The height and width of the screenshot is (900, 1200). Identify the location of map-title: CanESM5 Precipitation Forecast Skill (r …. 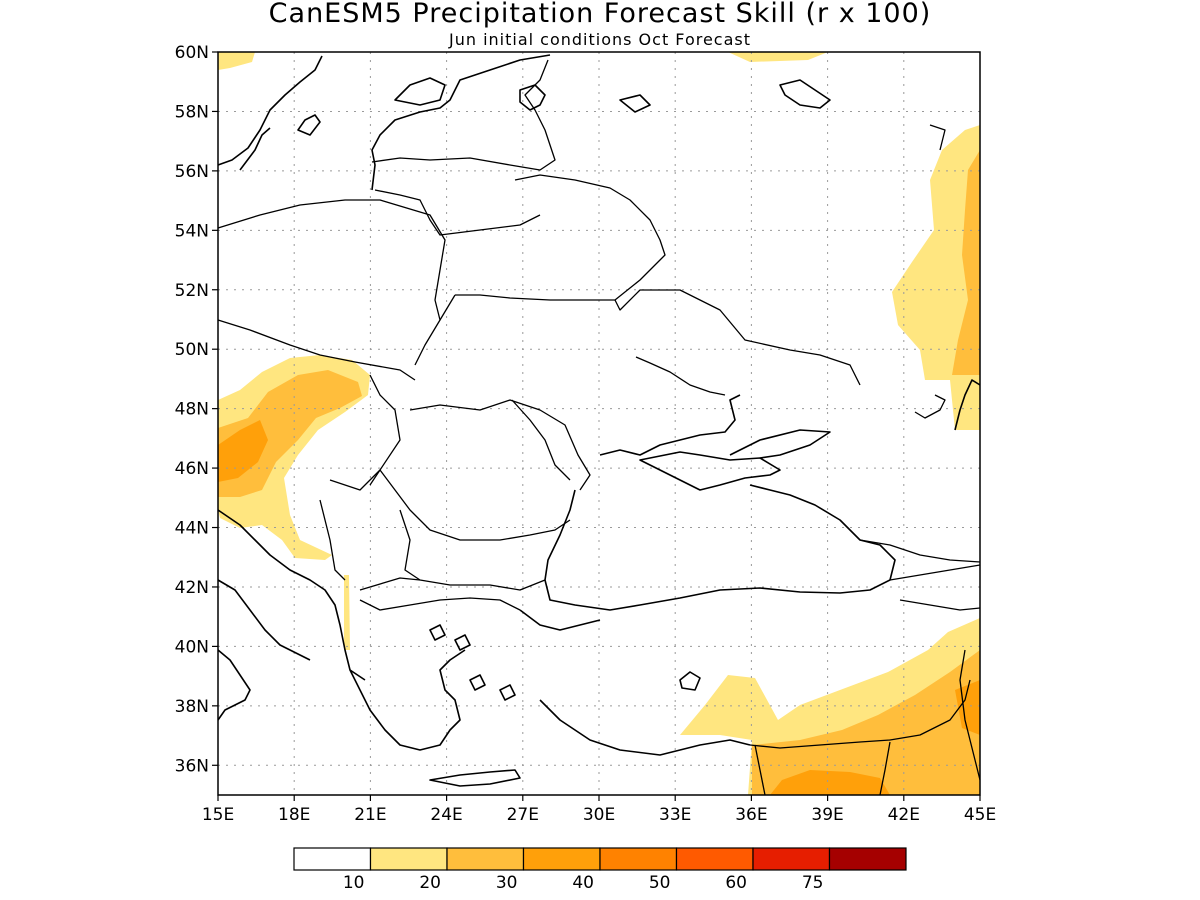
(600, 14).